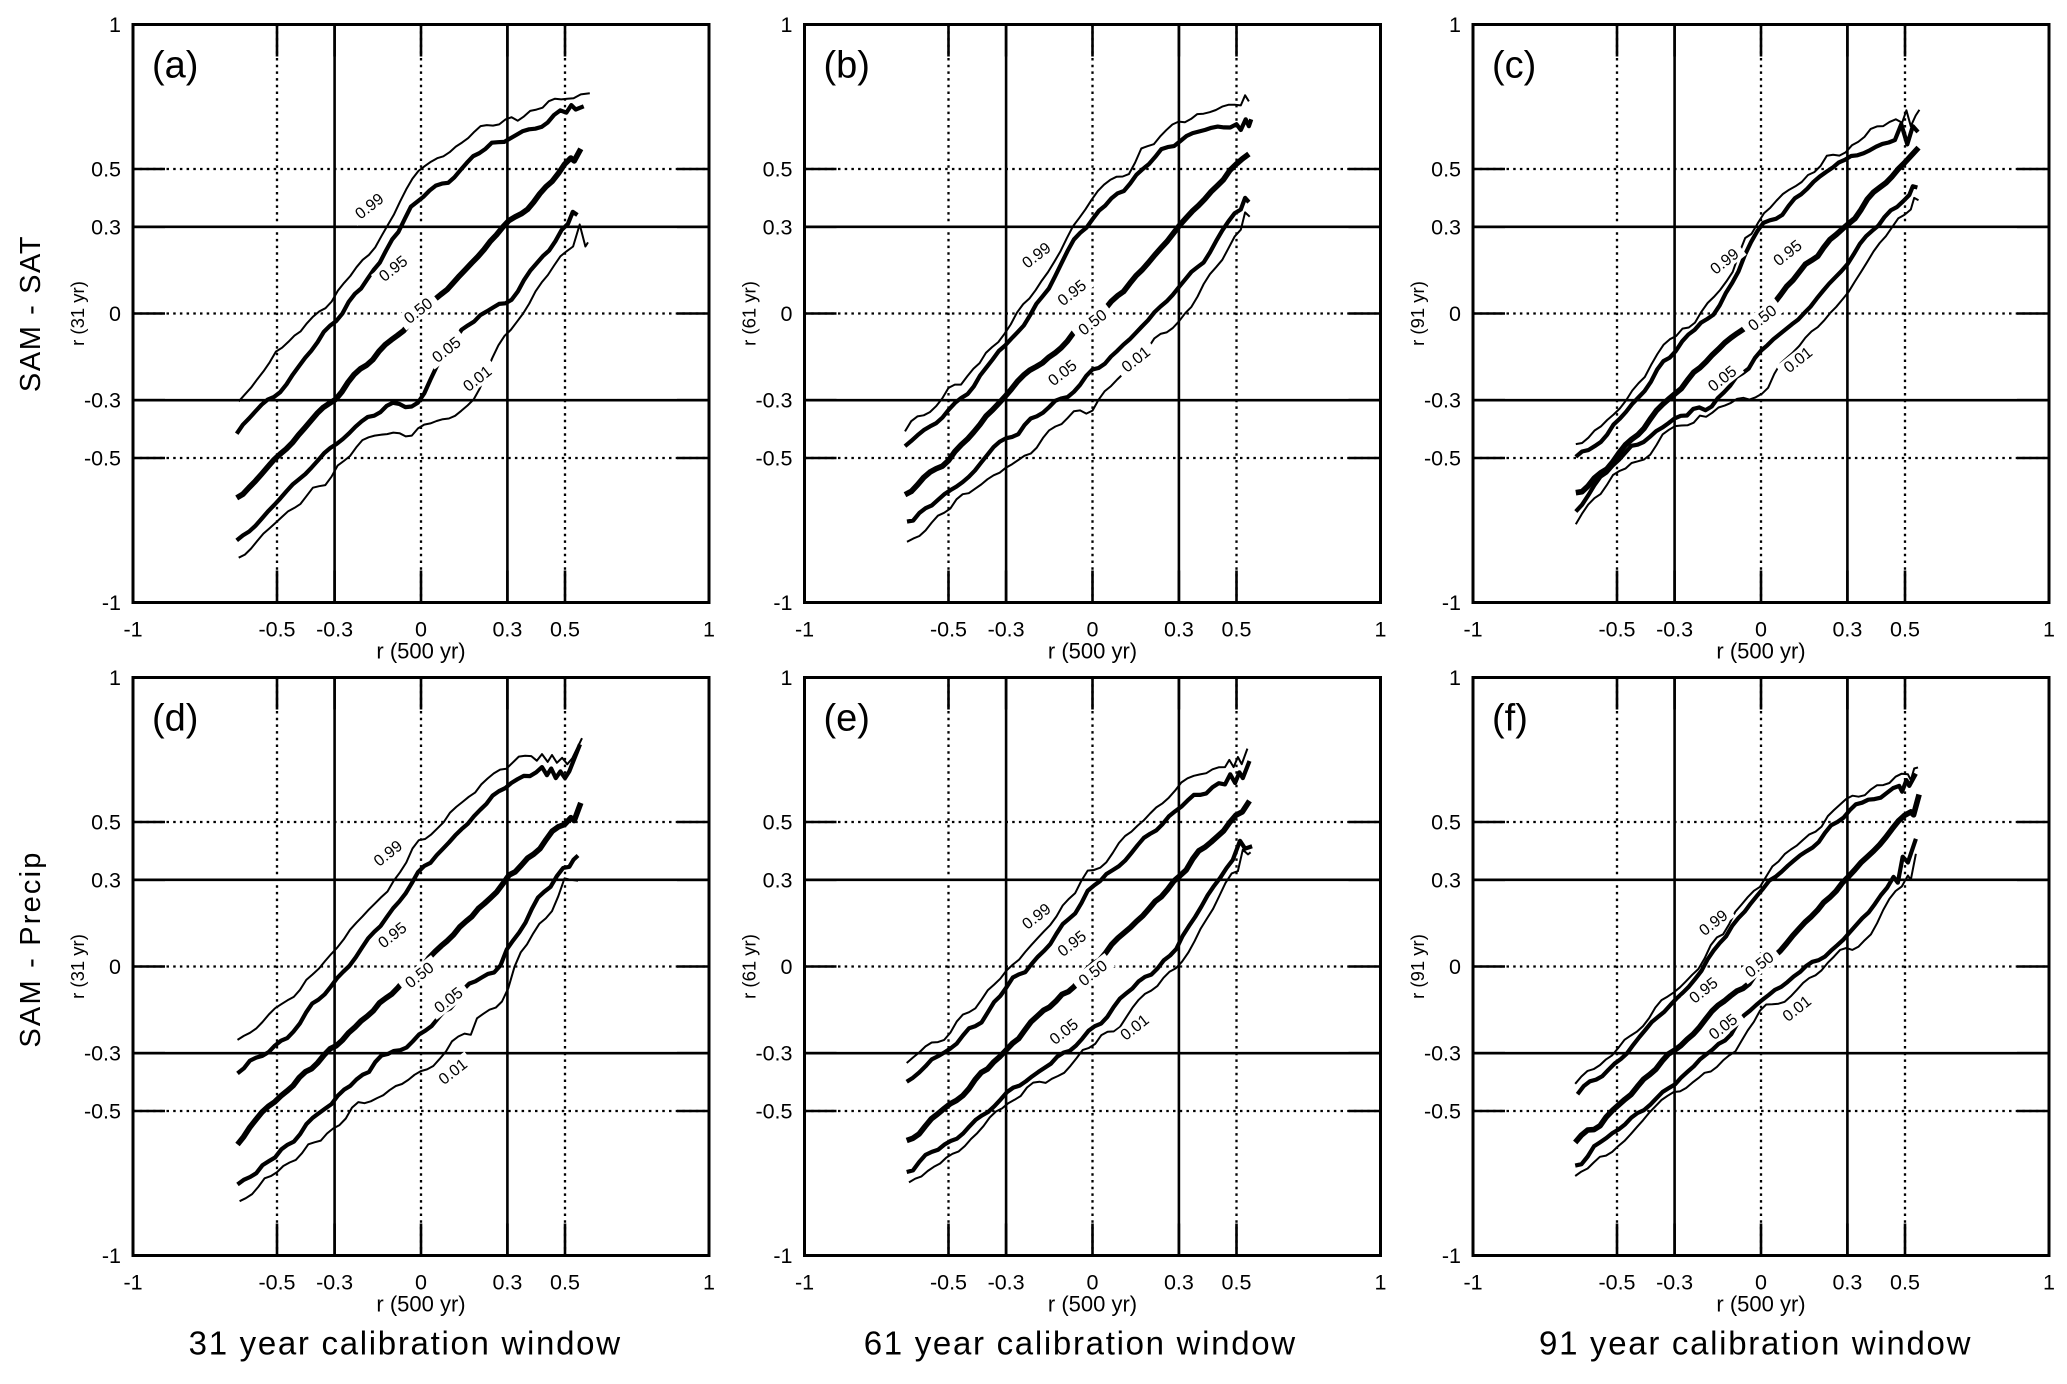 The height and width of the screenshot is (1384, 2067). I want to click on svg-text: (b), so click(847, 66).